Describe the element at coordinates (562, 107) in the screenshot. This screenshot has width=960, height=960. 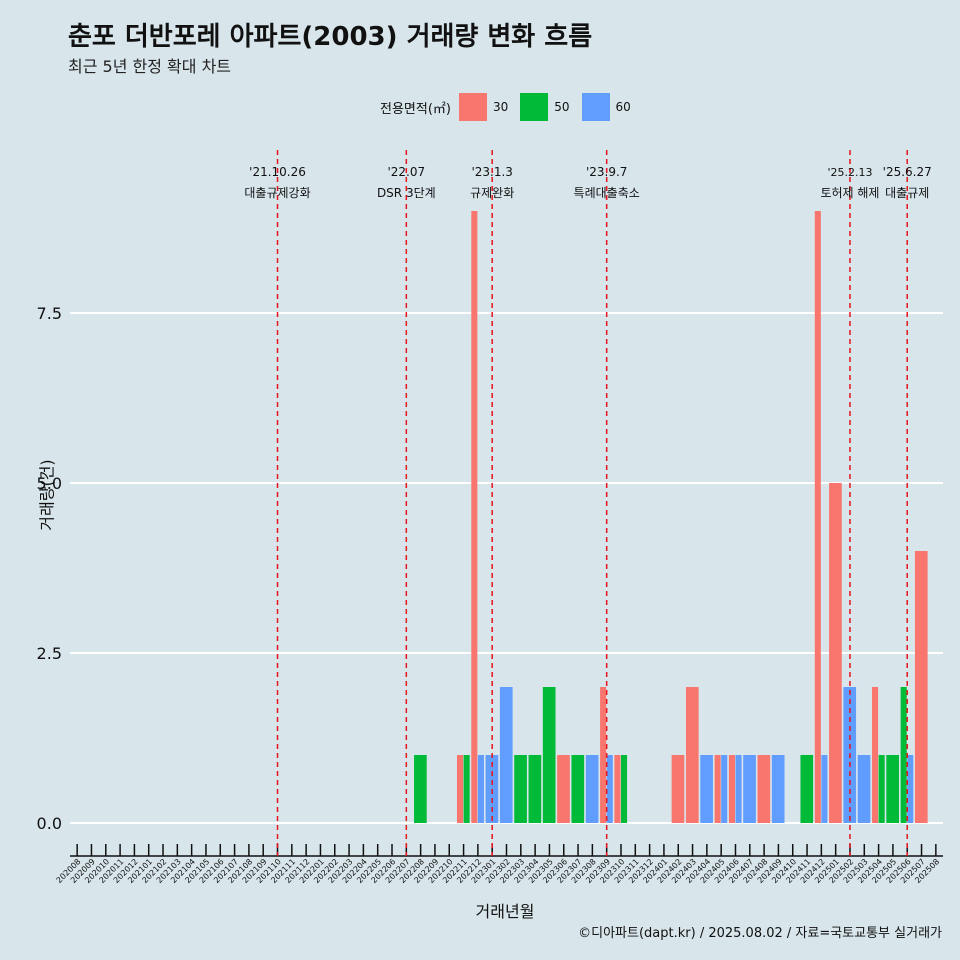
I see `legend-label-50: 50` at that location.